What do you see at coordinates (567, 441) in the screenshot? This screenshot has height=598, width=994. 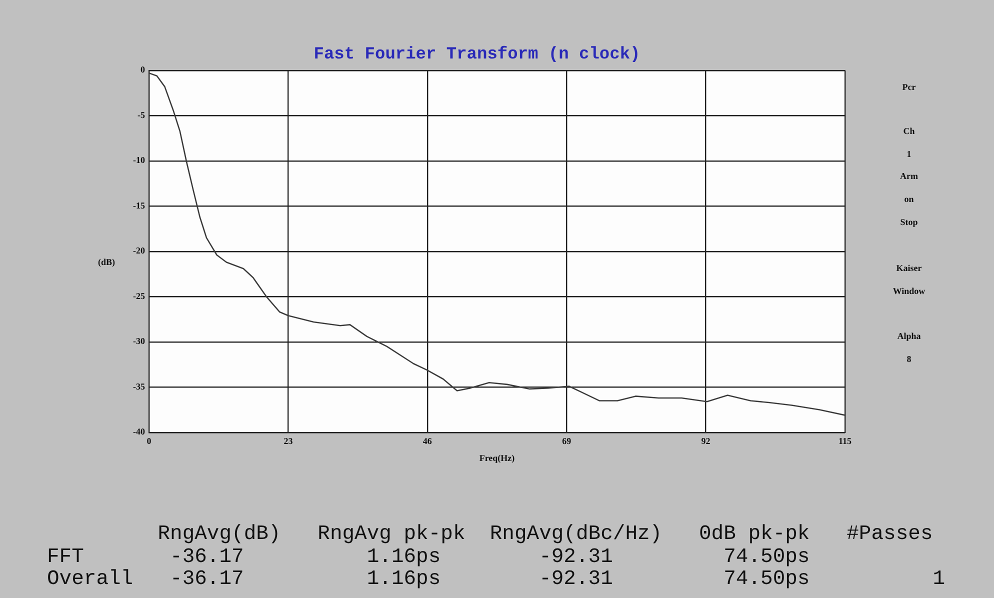 I see `x-tick-label: 69` at bounding box center [567, 441].